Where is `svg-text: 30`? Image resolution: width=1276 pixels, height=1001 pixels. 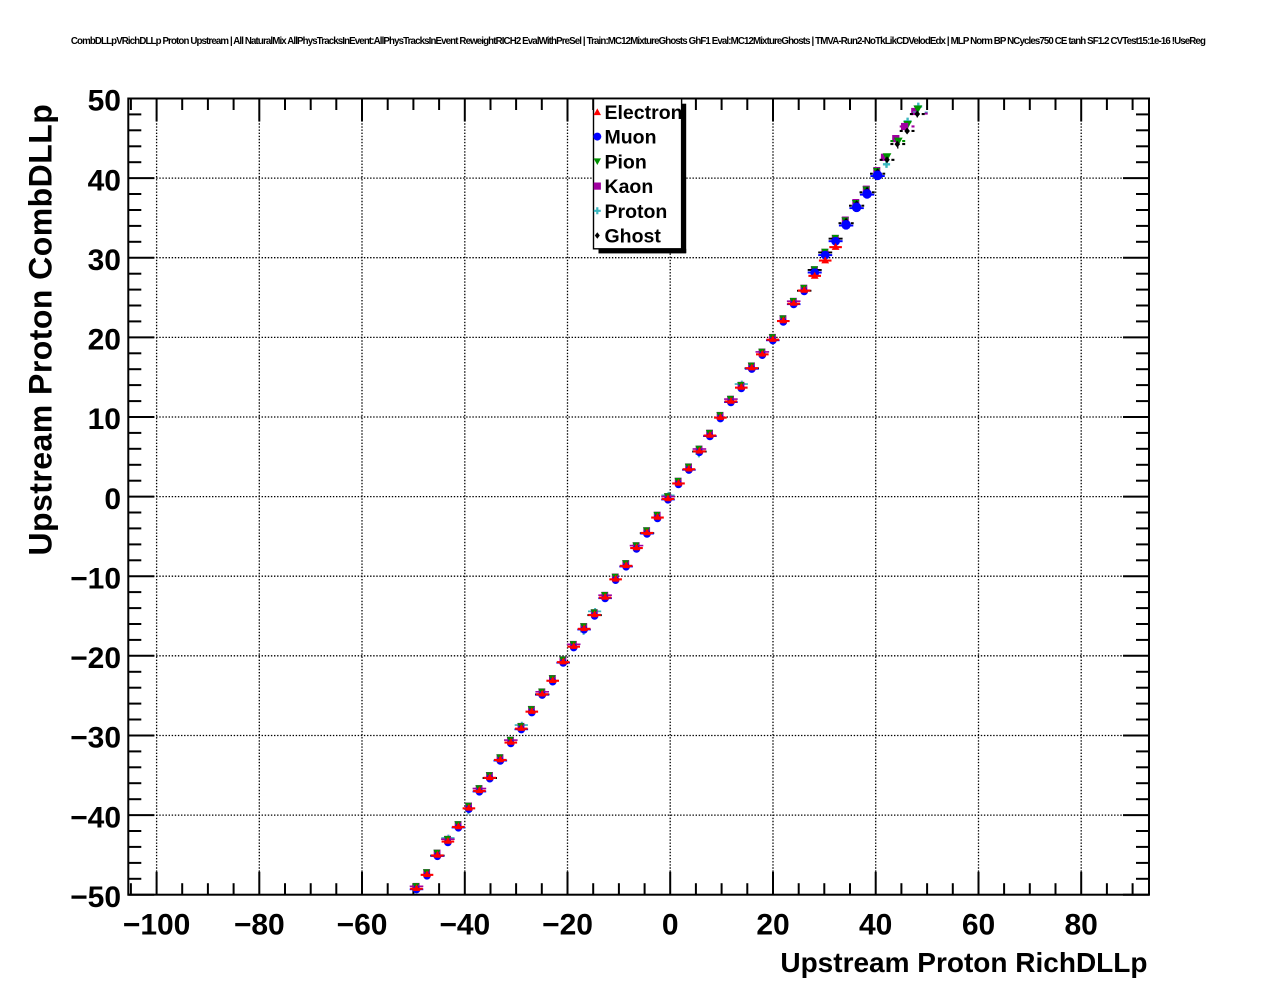 svg-text: 30 is located at coordinates (104, 260).